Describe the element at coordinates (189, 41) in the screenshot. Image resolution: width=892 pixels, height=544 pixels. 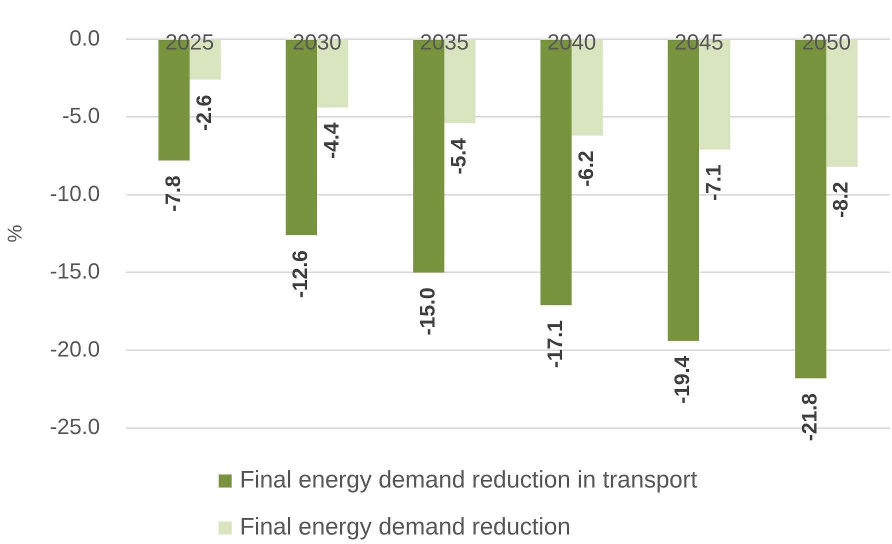
I see `x-tick-label: 2025` at that location.